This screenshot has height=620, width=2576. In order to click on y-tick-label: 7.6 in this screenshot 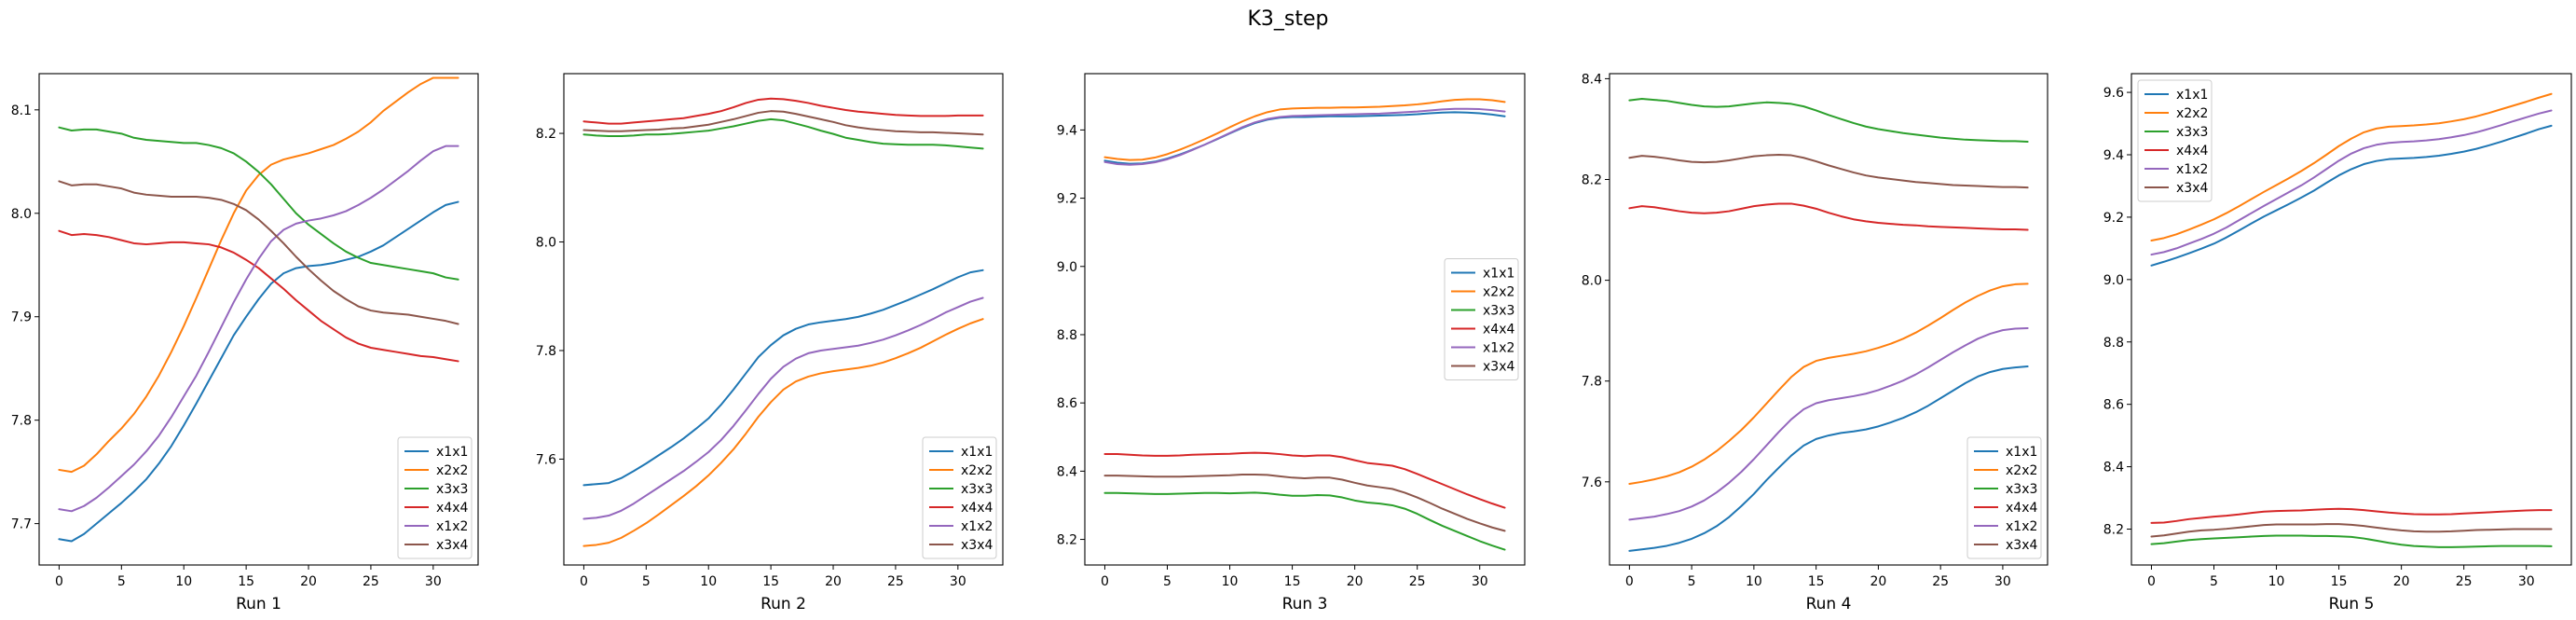, I will do `click(546, 459)`.